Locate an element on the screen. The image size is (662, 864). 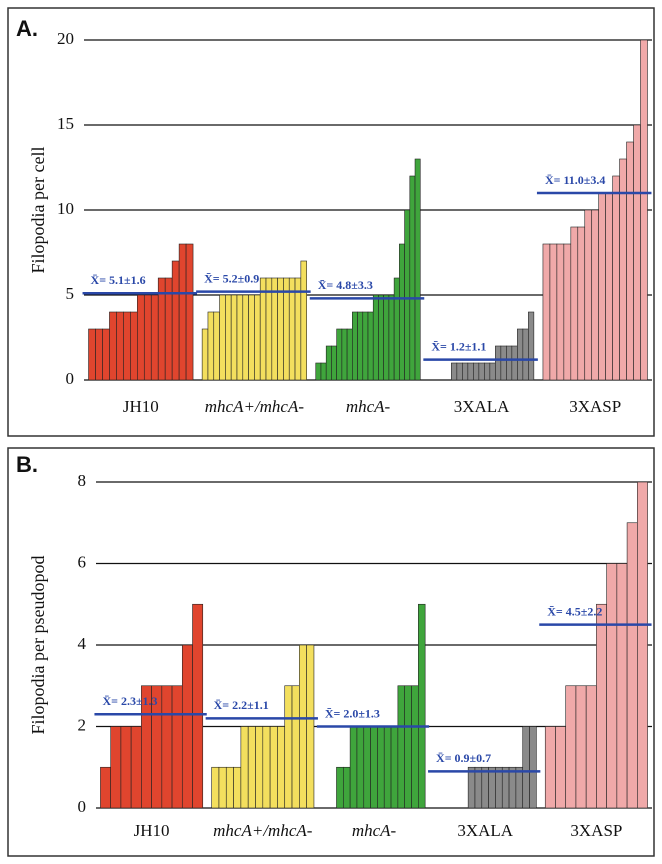
mean-label: X̄= 0.9±0.7 is located at coordinates (463, 758).